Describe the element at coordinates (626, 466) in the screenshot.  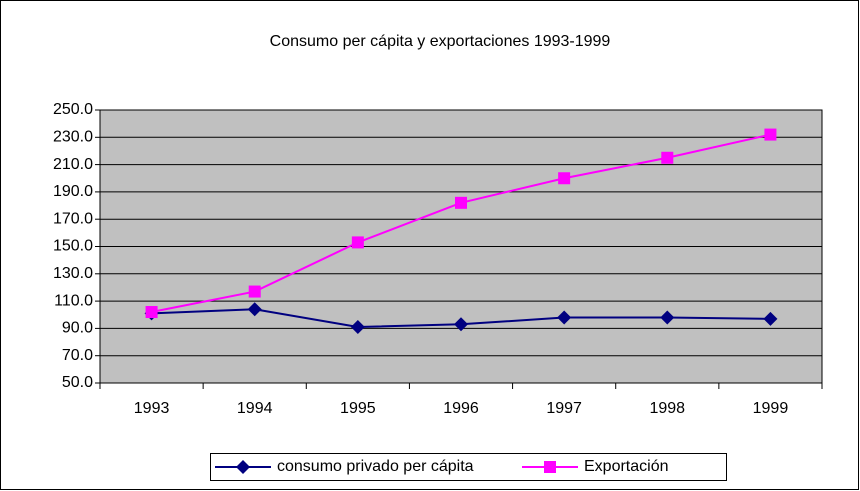
I see `legend-label: Exportación` at that location.